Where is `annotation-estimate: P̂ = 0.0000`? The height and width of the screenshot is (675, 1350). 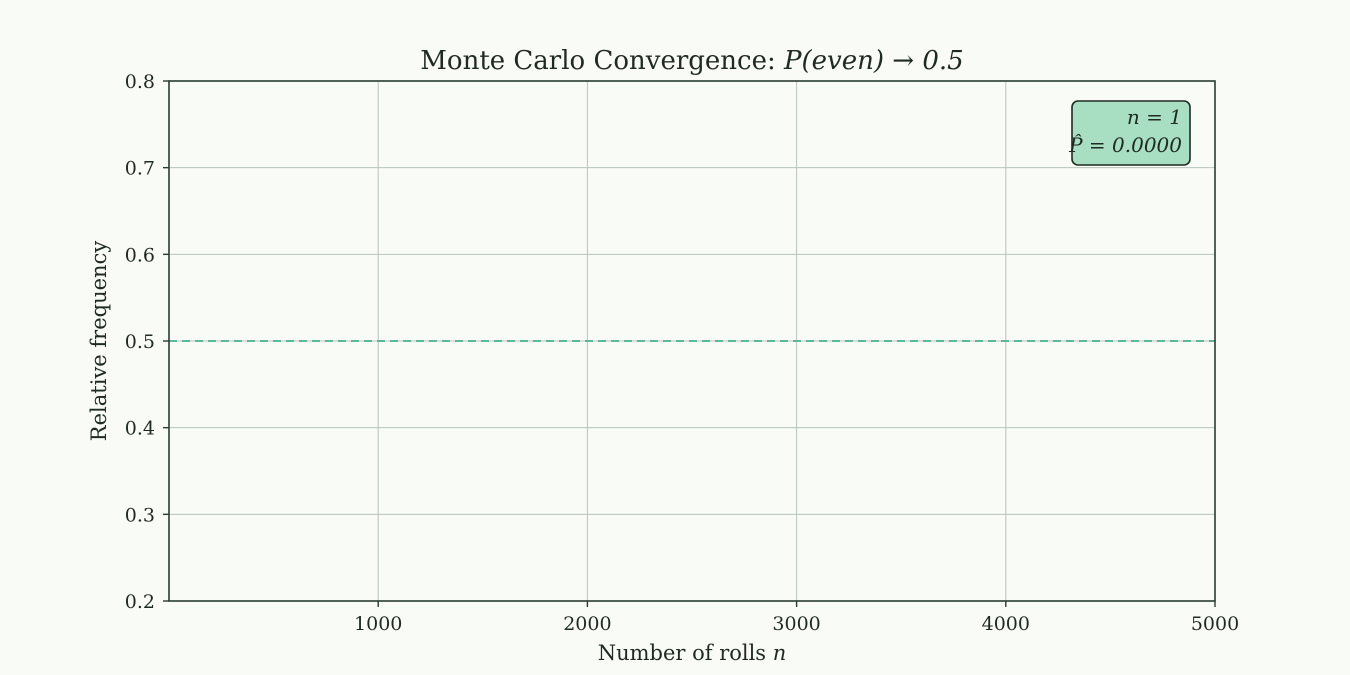
annotation-estimate: P̂ = 0.0000 is located at coordinates (1125, 145).